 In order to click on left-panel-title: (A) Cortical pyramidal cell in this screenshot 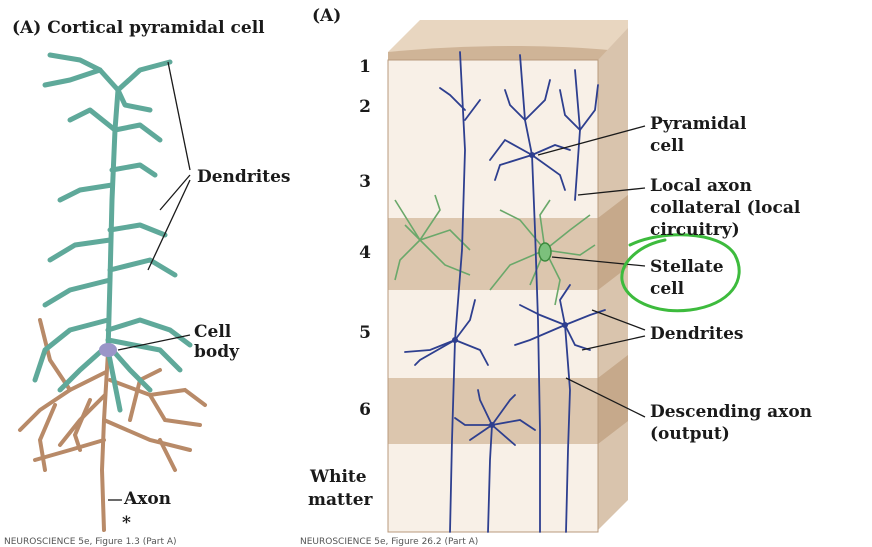, I will do `click(138, 28)`.